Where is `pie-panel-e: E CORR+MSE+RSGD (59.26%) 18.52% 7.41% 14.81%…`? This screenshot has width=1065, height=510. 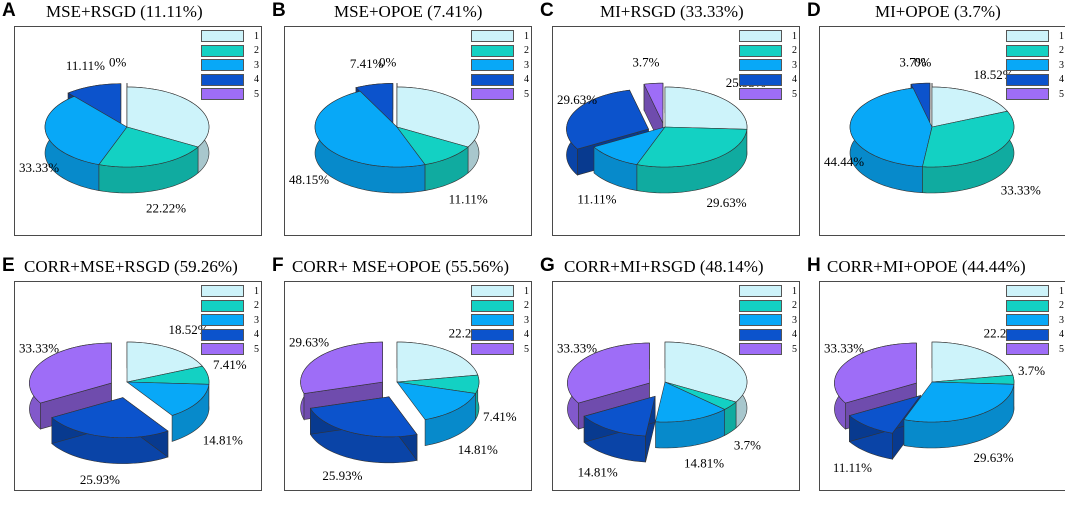 pie-panel-e: E CORR+MSE+RSGD (59.26%) 18.52% 7.41% 14.81%… is located at coordinates (131, 380).